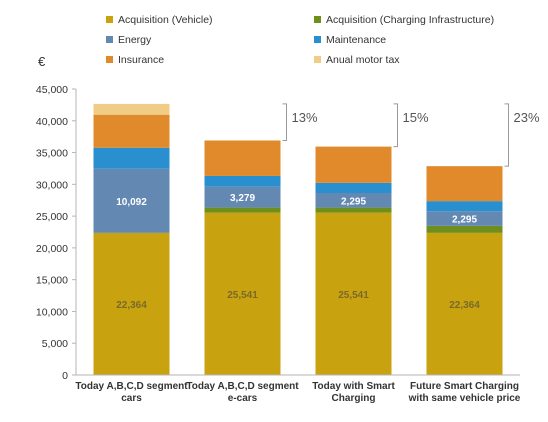  Describe the element at coordinates (52, 249) in the screenshot. I see `y-tick-label: 20,000` at that location.